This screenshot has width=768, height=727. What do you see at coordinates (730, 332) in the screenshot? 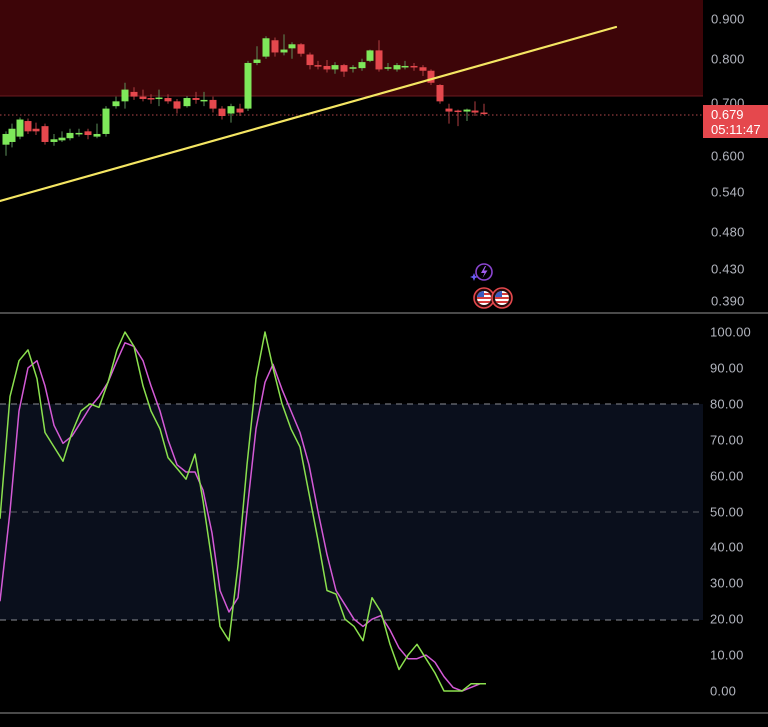
I see `stochastic-axis-tick: 100.00` at bounding box center [730, 332].